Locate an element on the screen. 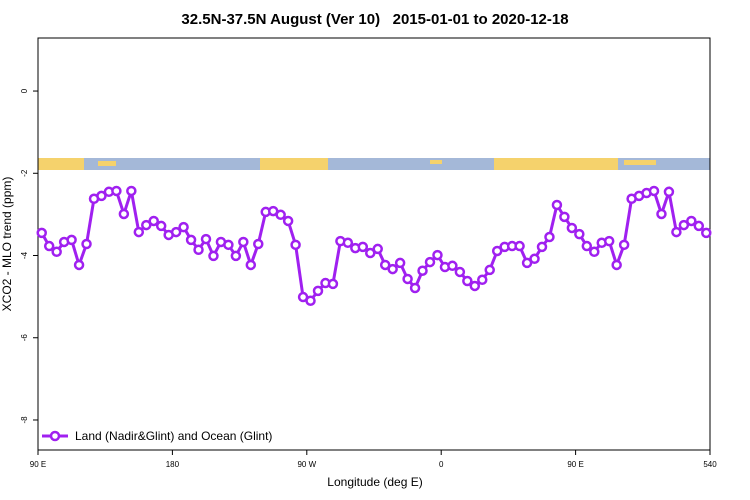 The width and height of the screenshot is (750, 500). x-tick-label: 540 is located at coordinates (710, 464).